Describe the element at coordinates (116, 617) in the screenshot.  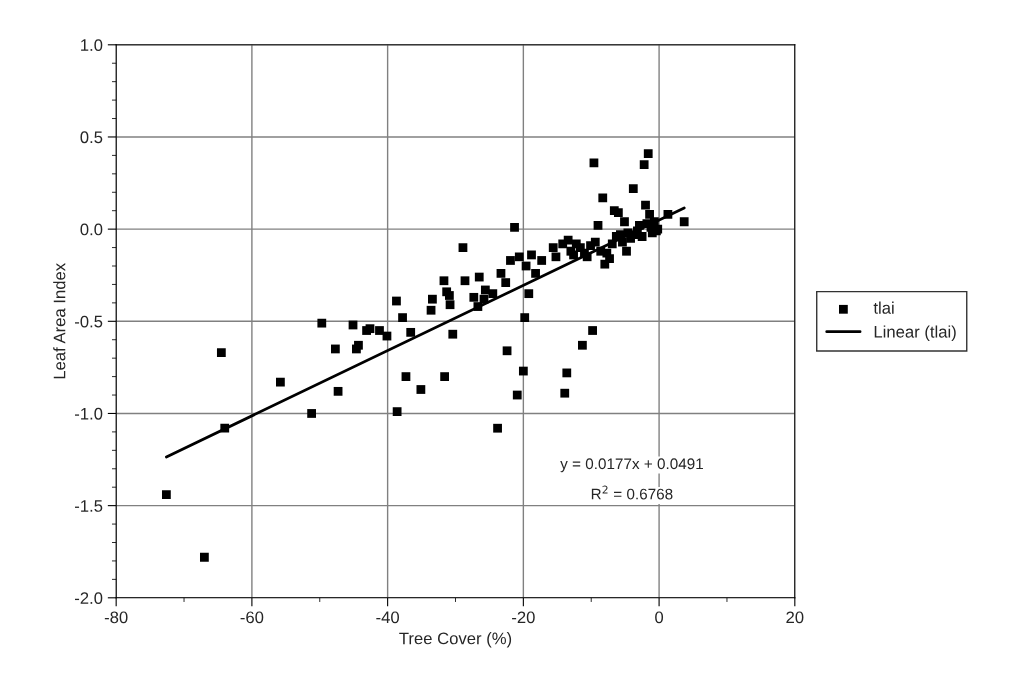
I see `x-tick-label: -80` at that location.